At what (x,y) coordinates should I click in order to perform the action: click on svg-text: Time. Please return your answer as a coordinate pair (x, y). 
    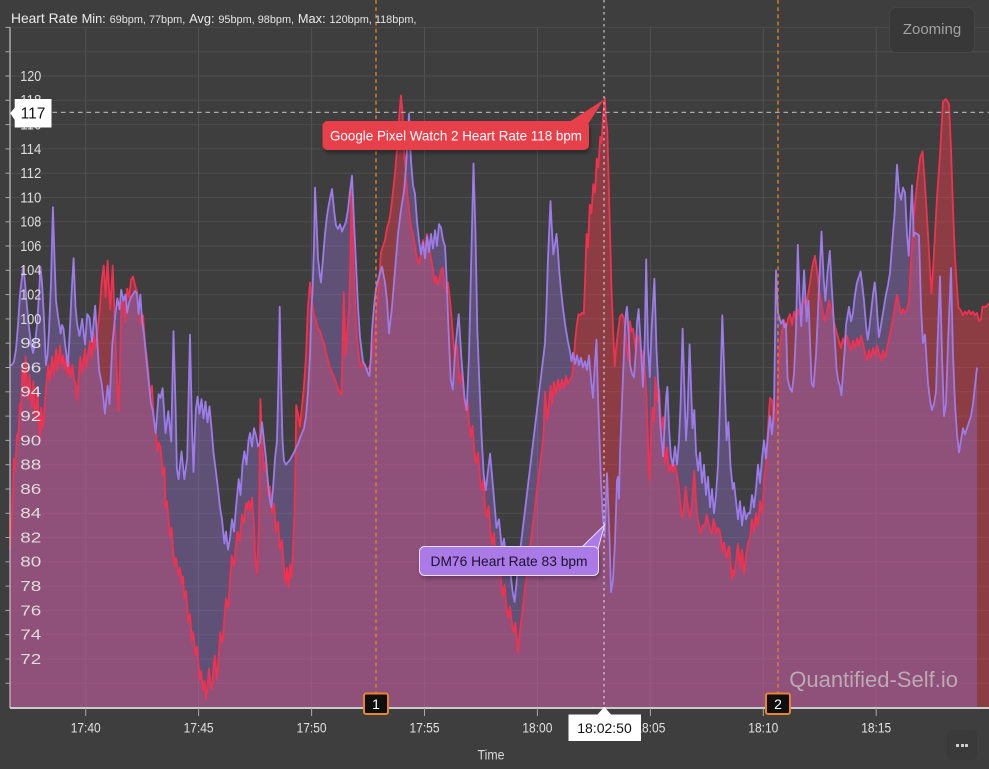
    Looking at the image, I should click on (491, 755).